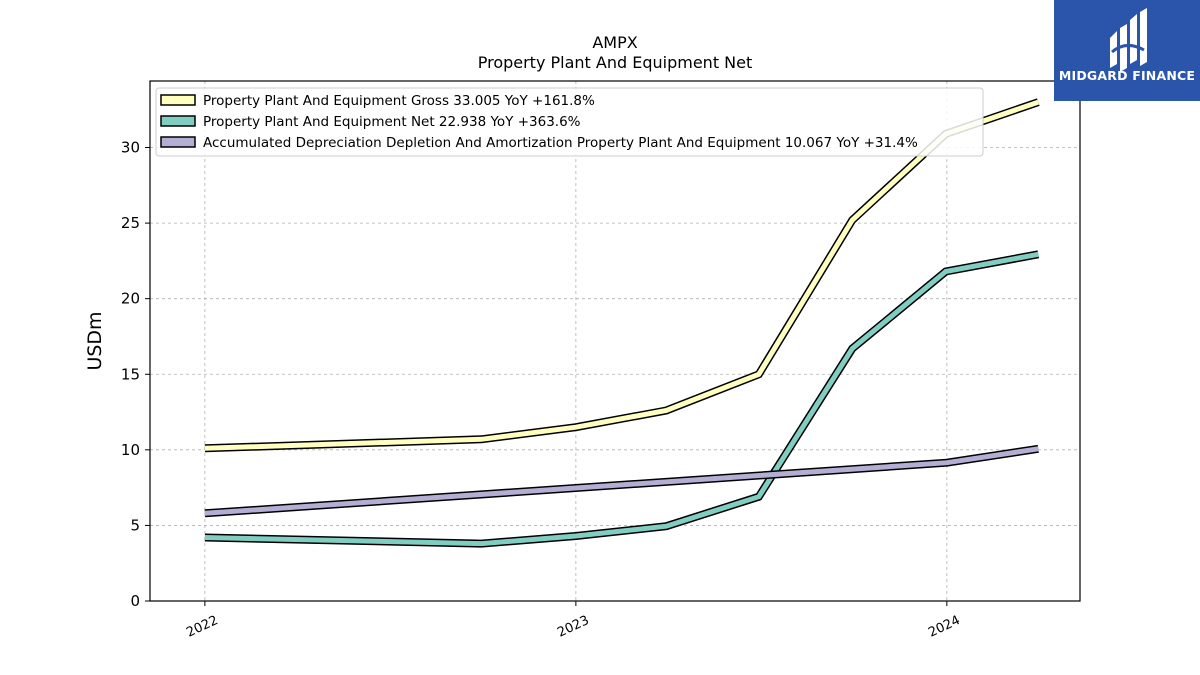  I want to click on chart-subtitle: Property Plant And Equipment Net, so click(615, 62).